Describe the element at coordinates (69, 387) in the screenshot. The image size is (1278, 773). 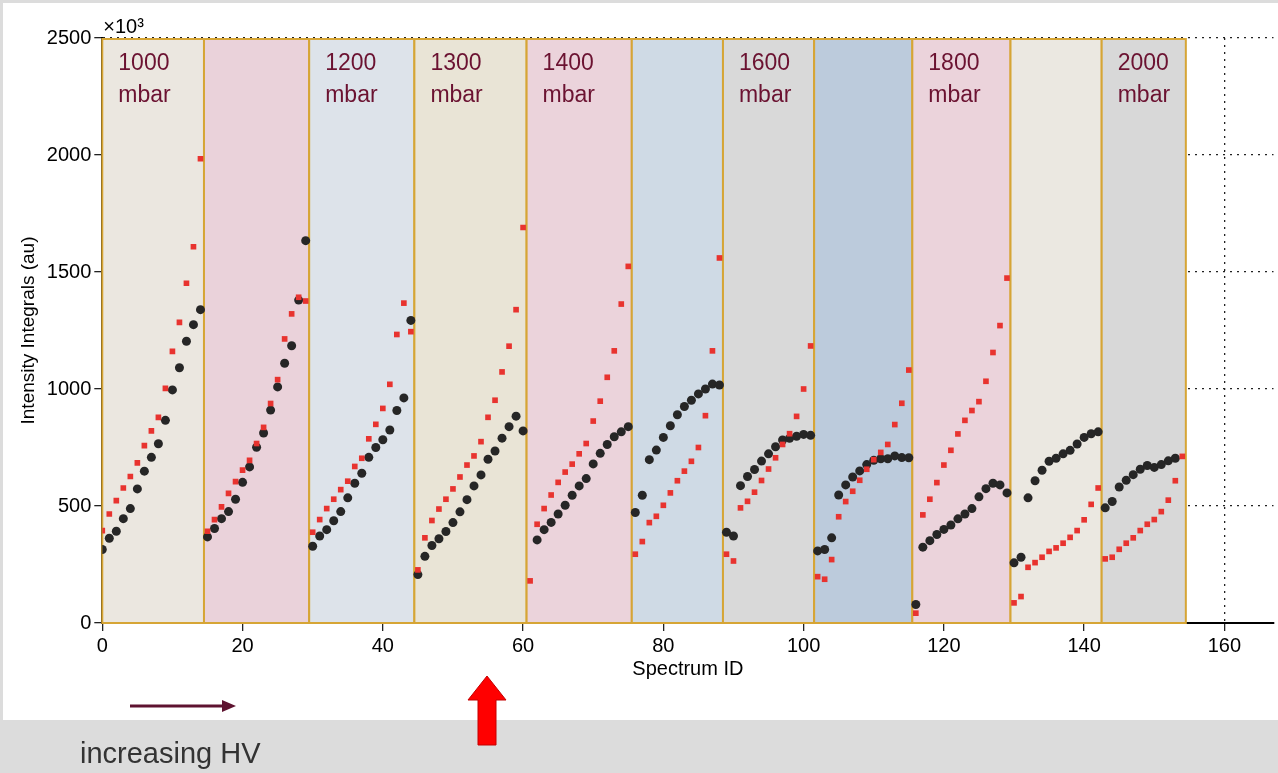
I see `y-tick-label: 1000` at that location.